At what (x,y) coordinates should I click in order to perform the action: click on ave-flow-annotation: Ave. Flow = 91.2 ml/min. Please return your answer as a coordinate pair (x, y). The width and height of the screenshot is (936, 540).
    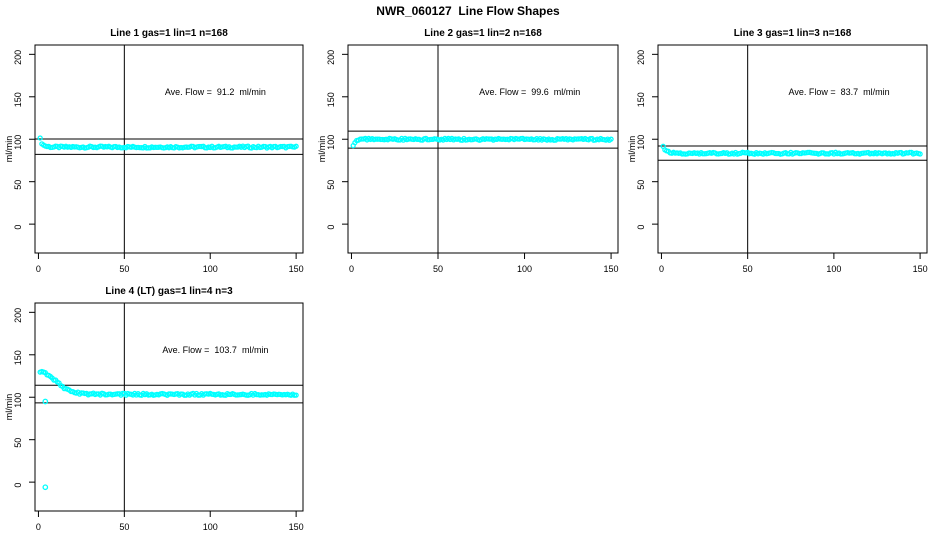
    Looking at the image, I should click on (215, 92).